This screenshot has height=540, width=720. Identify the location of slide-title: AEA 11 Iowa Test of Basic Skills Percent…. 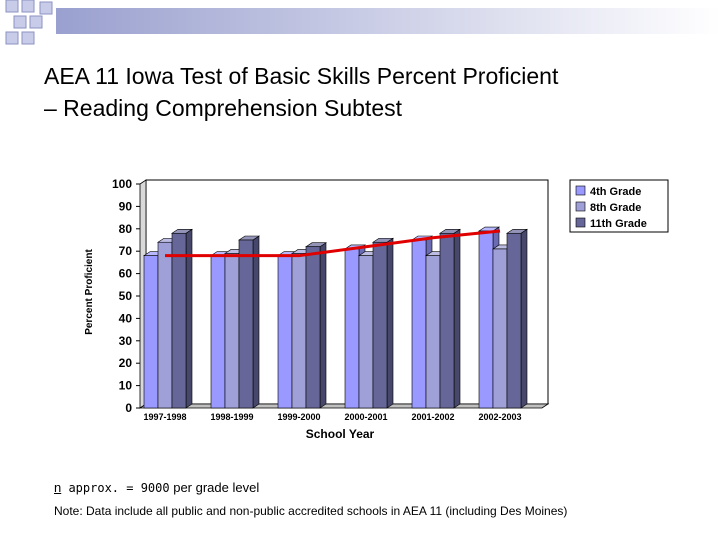
(374, 92).